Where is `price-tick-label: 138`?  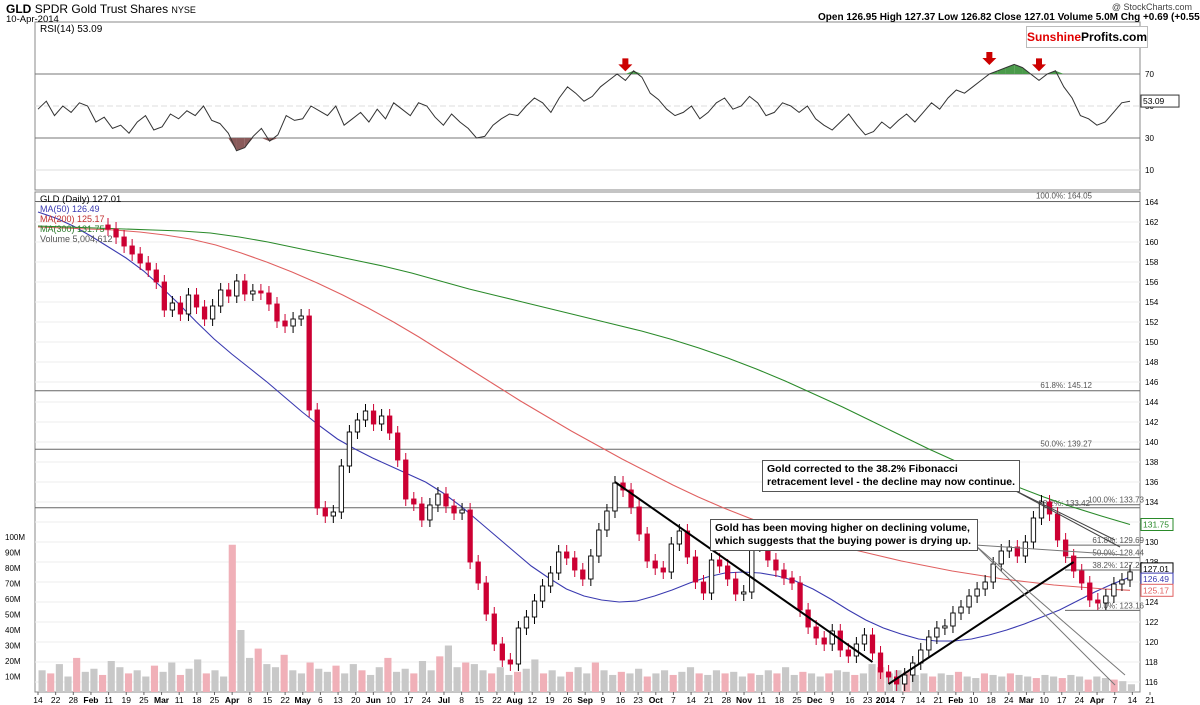 price-tick-label: 138 is located at coordinates (1152, 462).